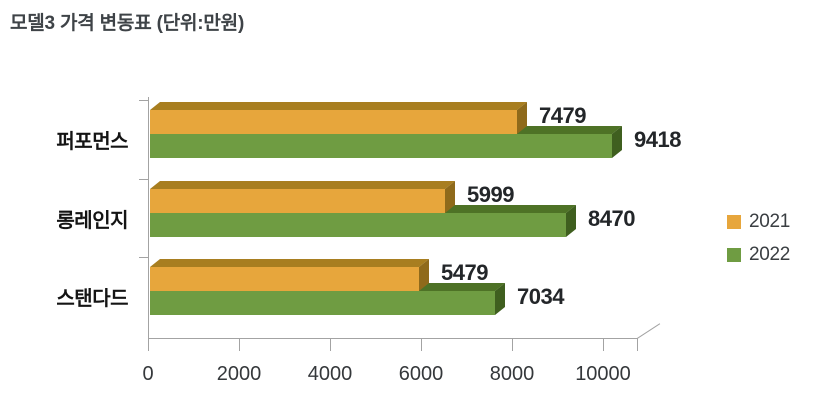 The height and width of the screenshot is (418, 820). I want to click on legend-swatch-2021, so click(734, 222).